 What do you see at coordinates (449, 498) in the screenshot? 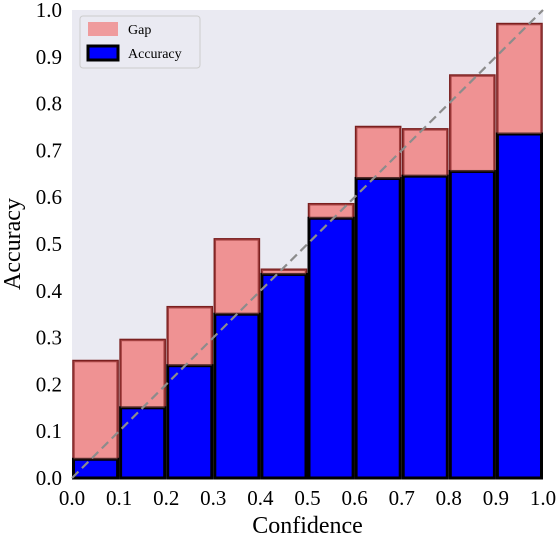
I see `x-tick-label: 0.8` at bounding box center [449, 498].